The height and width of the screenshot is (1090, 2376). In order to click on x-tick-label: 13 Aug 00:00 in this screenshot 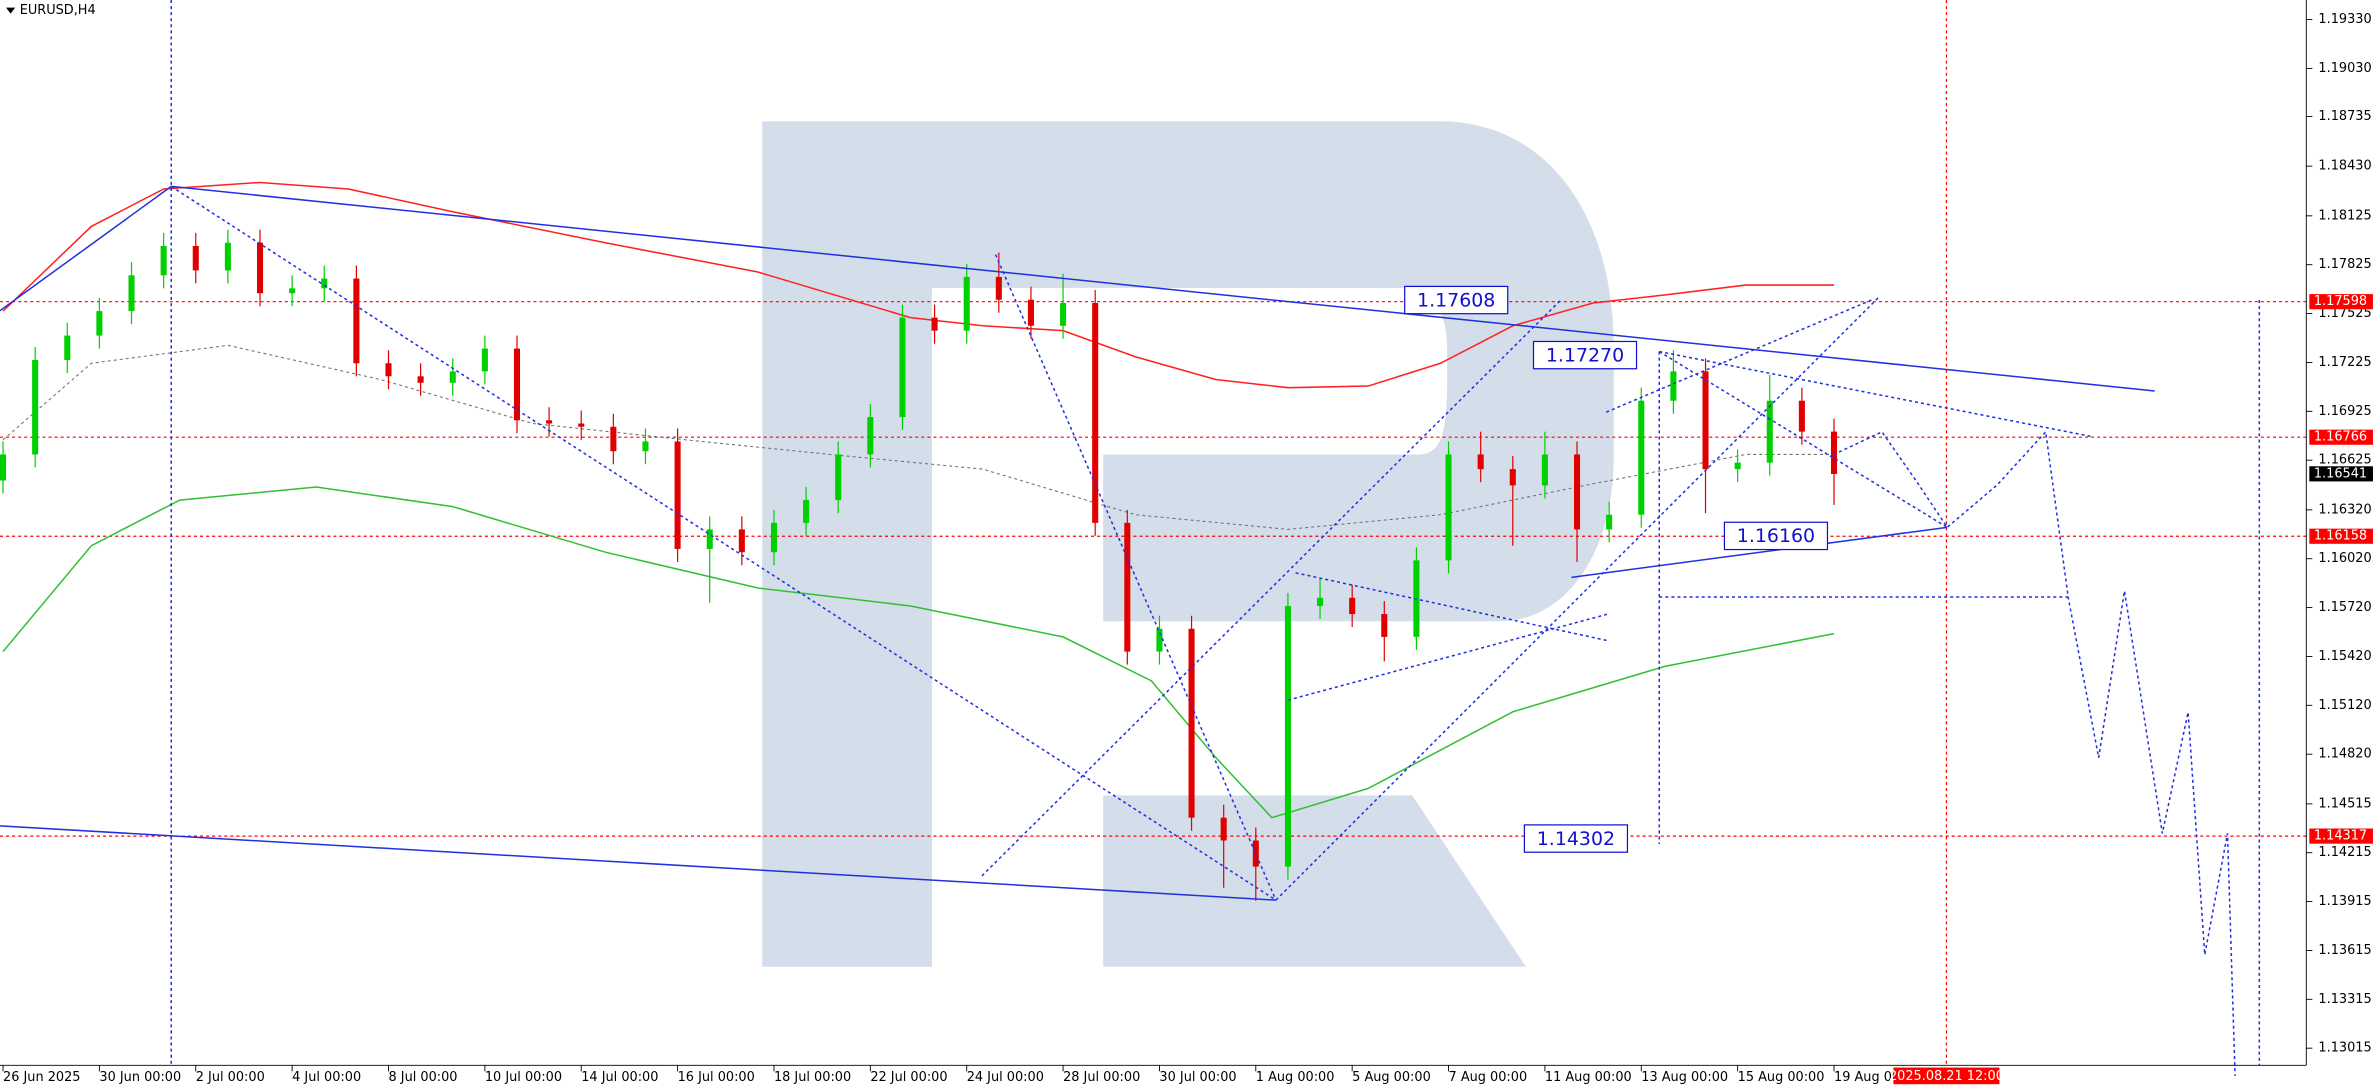, I will do `click(1684, 1077)`.